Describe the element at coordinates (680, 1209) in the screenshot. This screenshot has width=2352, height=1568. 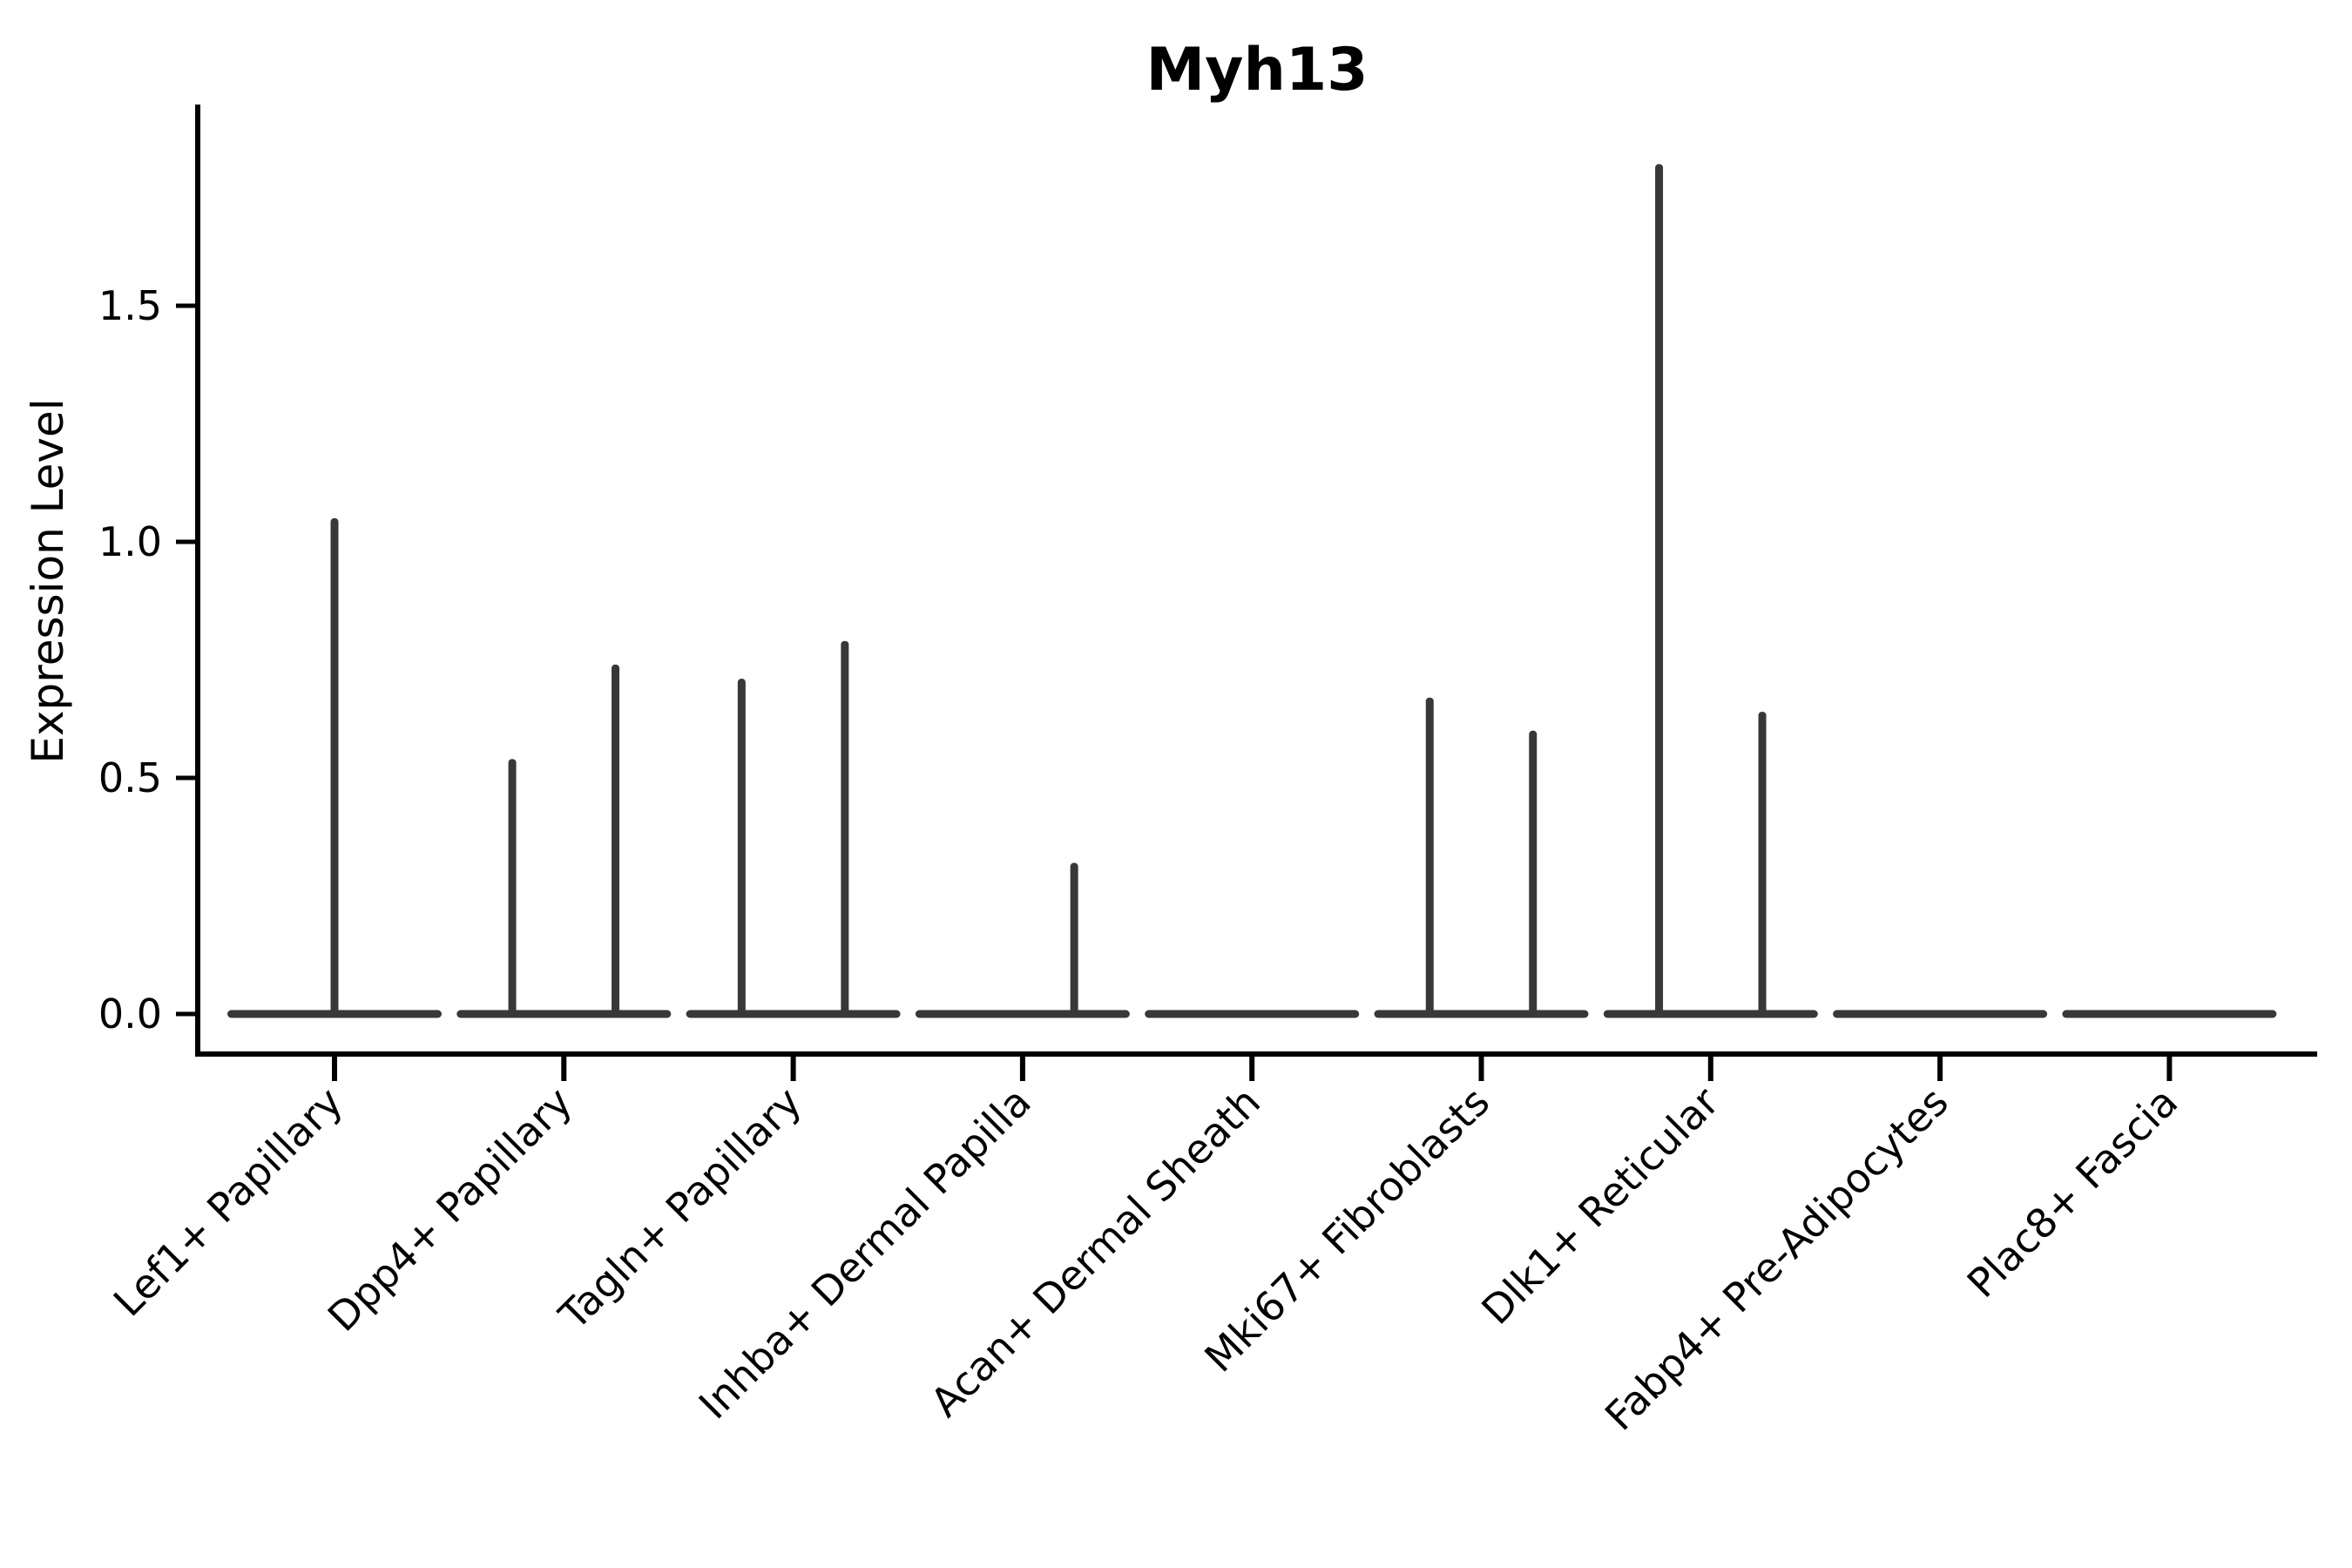
I see `x-tick-label: Tagln+ Papillary` at that location.